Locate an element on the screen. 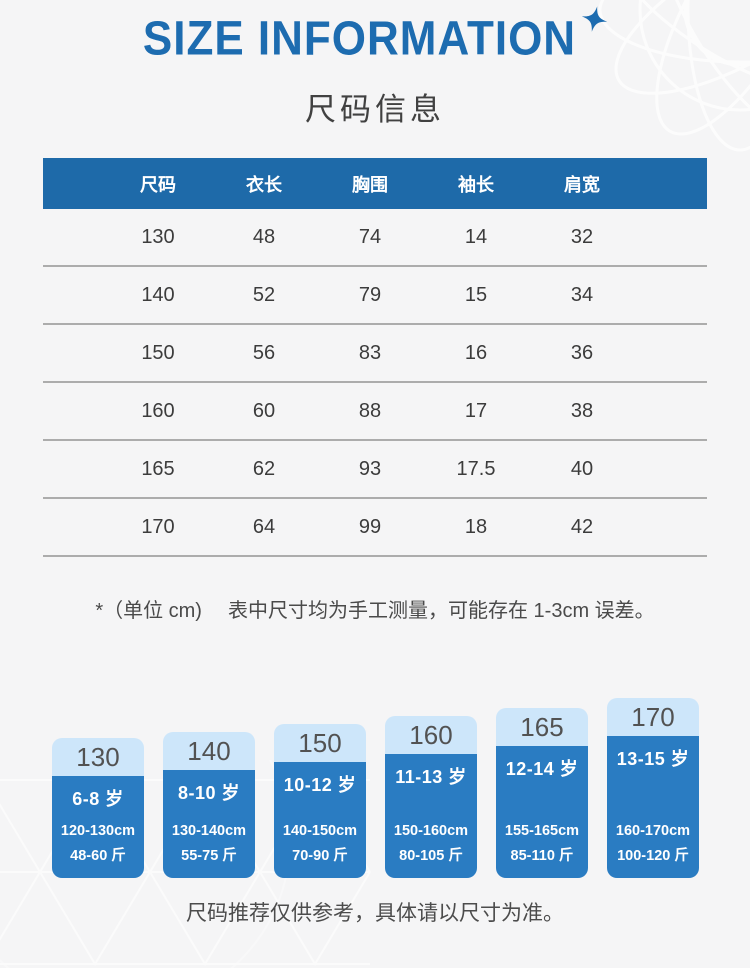 The height and width of the screenshot is (968, 750). height-range: 140-150cm is located at coordinates (320, 831).